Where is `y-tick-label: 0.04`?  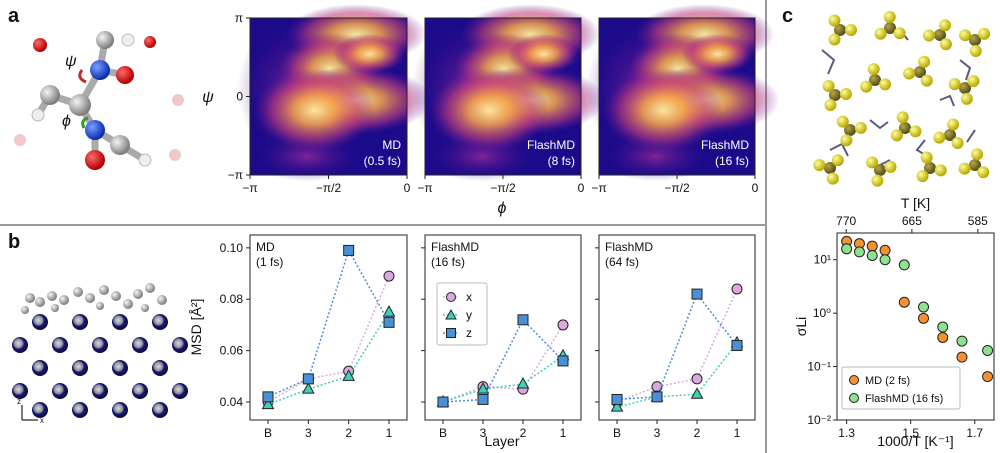 y-tick-label: 0.04 is located at coordinates (232, 402).